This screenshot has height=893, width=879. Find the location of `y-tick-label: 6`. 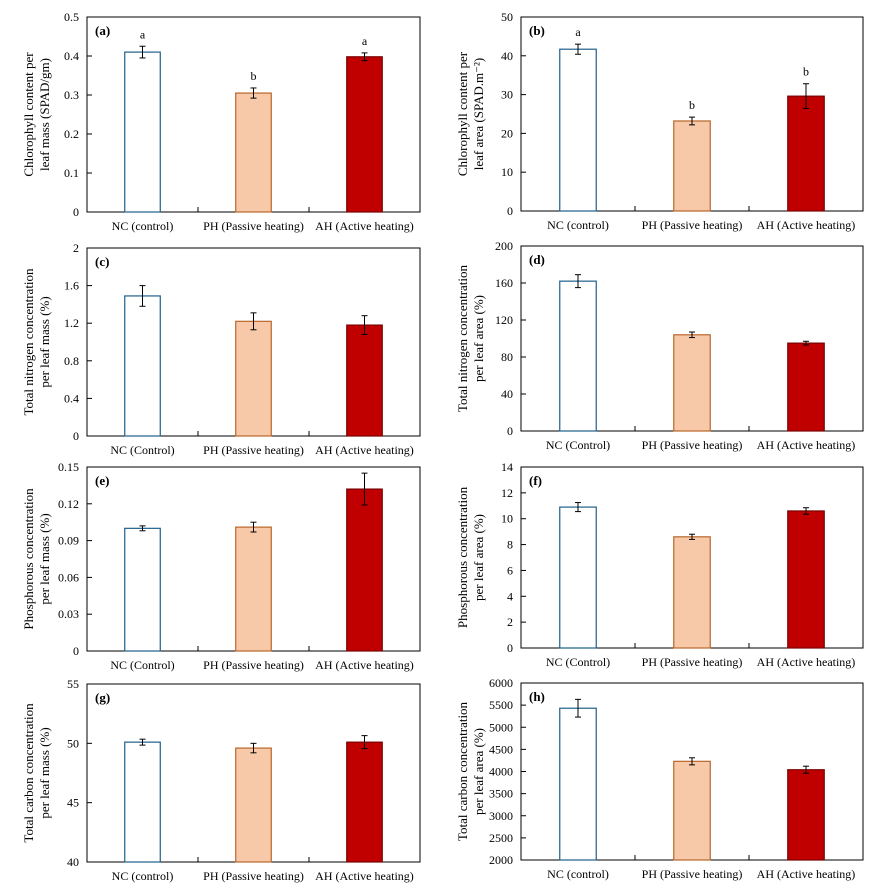

y-tick-label: 6 is located at coordinates (510, 570).